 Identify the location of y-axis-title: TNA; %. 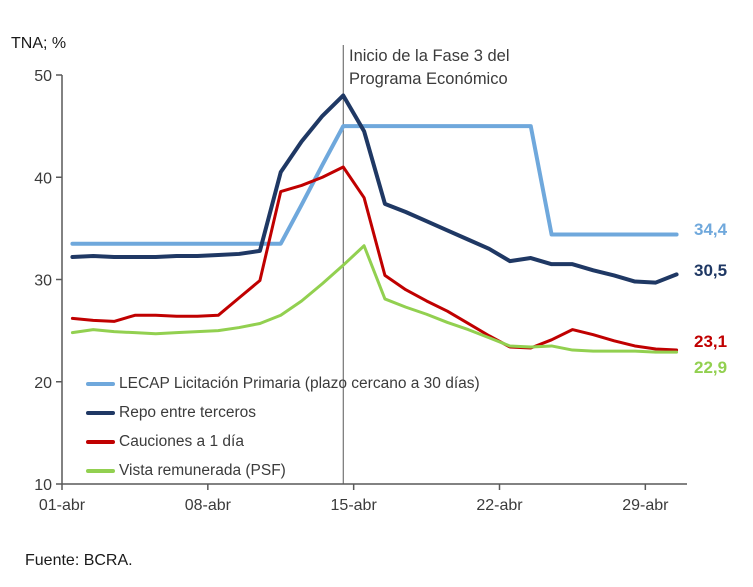
(39, 43).